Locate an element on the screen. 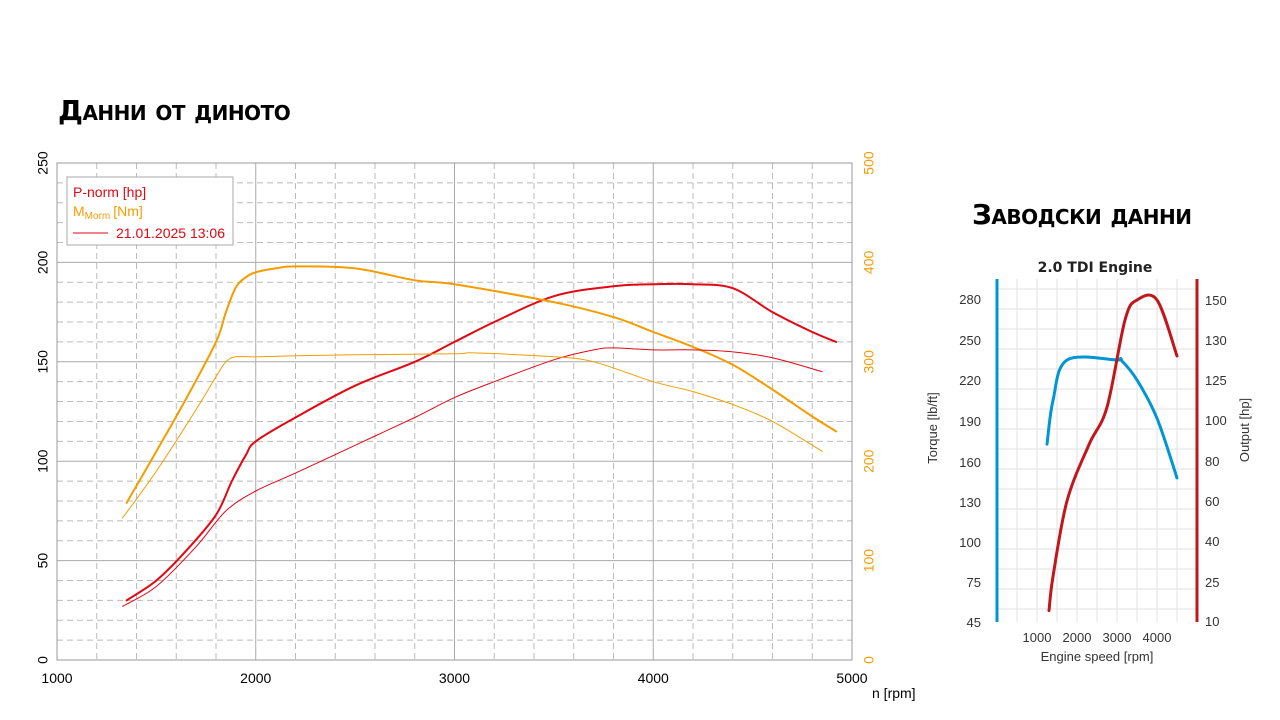 Image resolution: width=1280 pixels, height=720 pixels. y-right-tick-label: 0 is located at coordinates (869, 660).